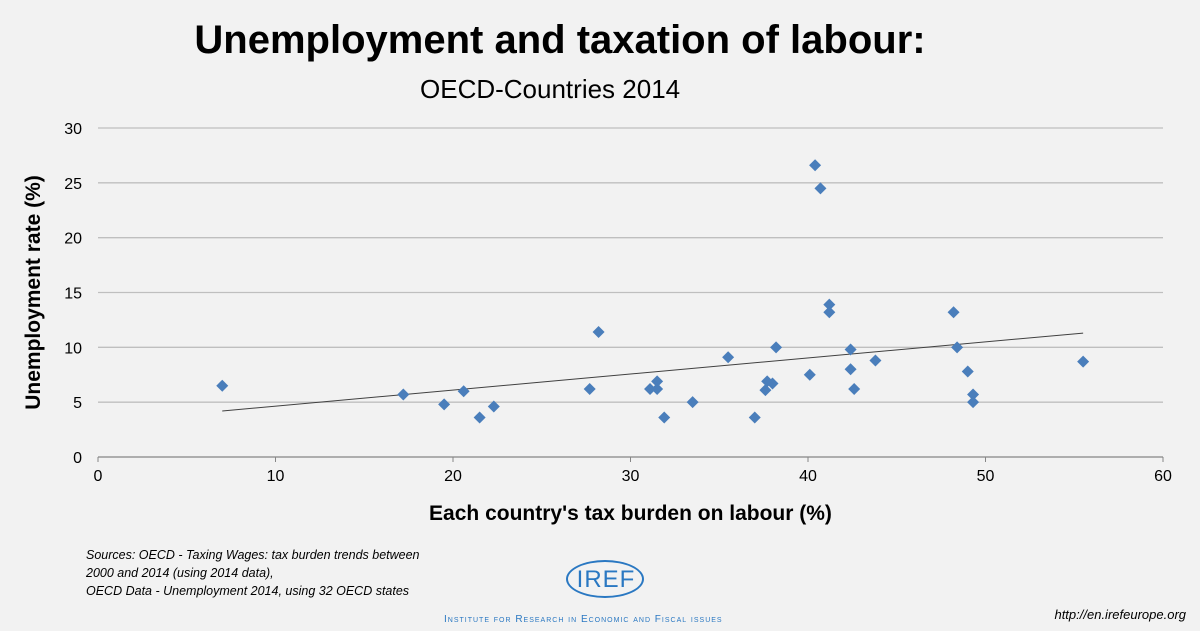 This screenshot has height=631, width=1200. What do you see at coordinates (77, 458) in the screenshot?
I see `y-tick-label: 0` at bounding box center [77, 458].